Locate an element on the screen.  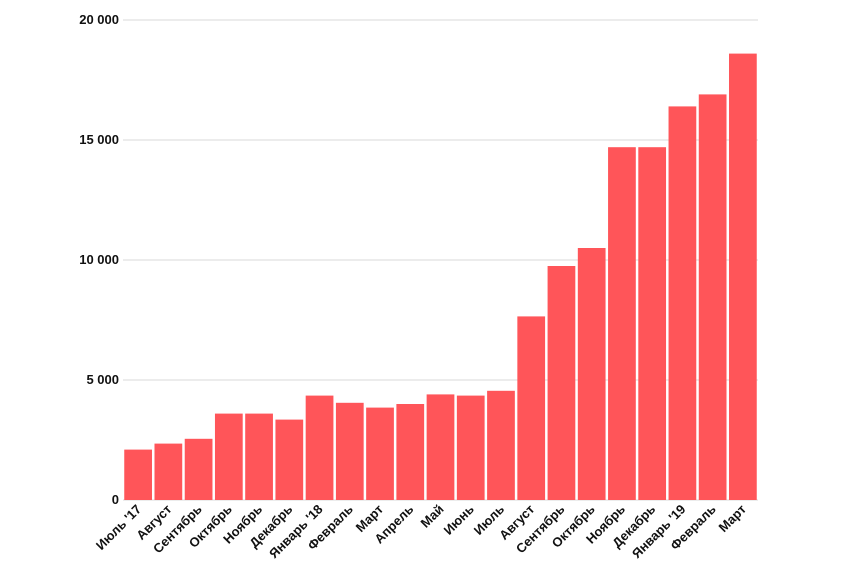
x-tick-label: Март is located at coordinates (732, 518).